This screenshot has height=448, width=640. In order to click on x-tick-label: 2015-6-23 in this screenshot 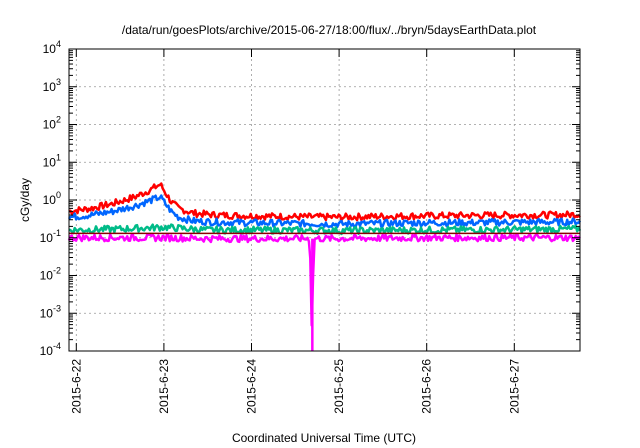, I will do `click(164, 386)`.